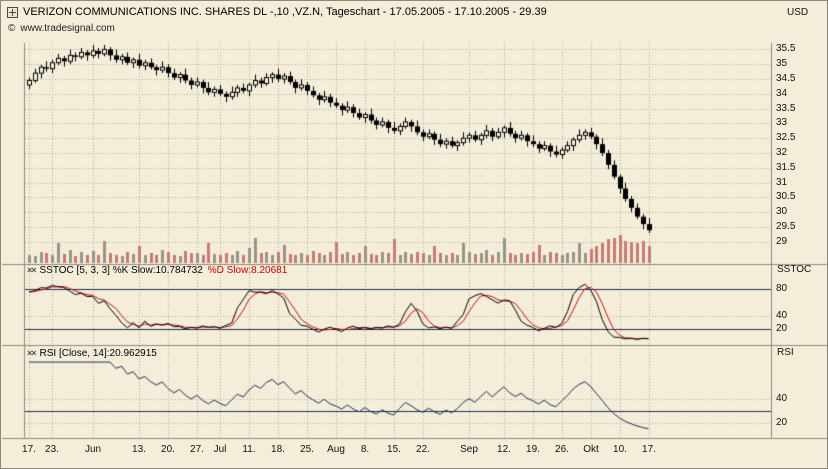 The width and height of the screenshot is (828, 469). What do you see at coordinates (782, 182) in the screenshot?
I see `price-tick-label: 31` at bounding box center [782, 182].